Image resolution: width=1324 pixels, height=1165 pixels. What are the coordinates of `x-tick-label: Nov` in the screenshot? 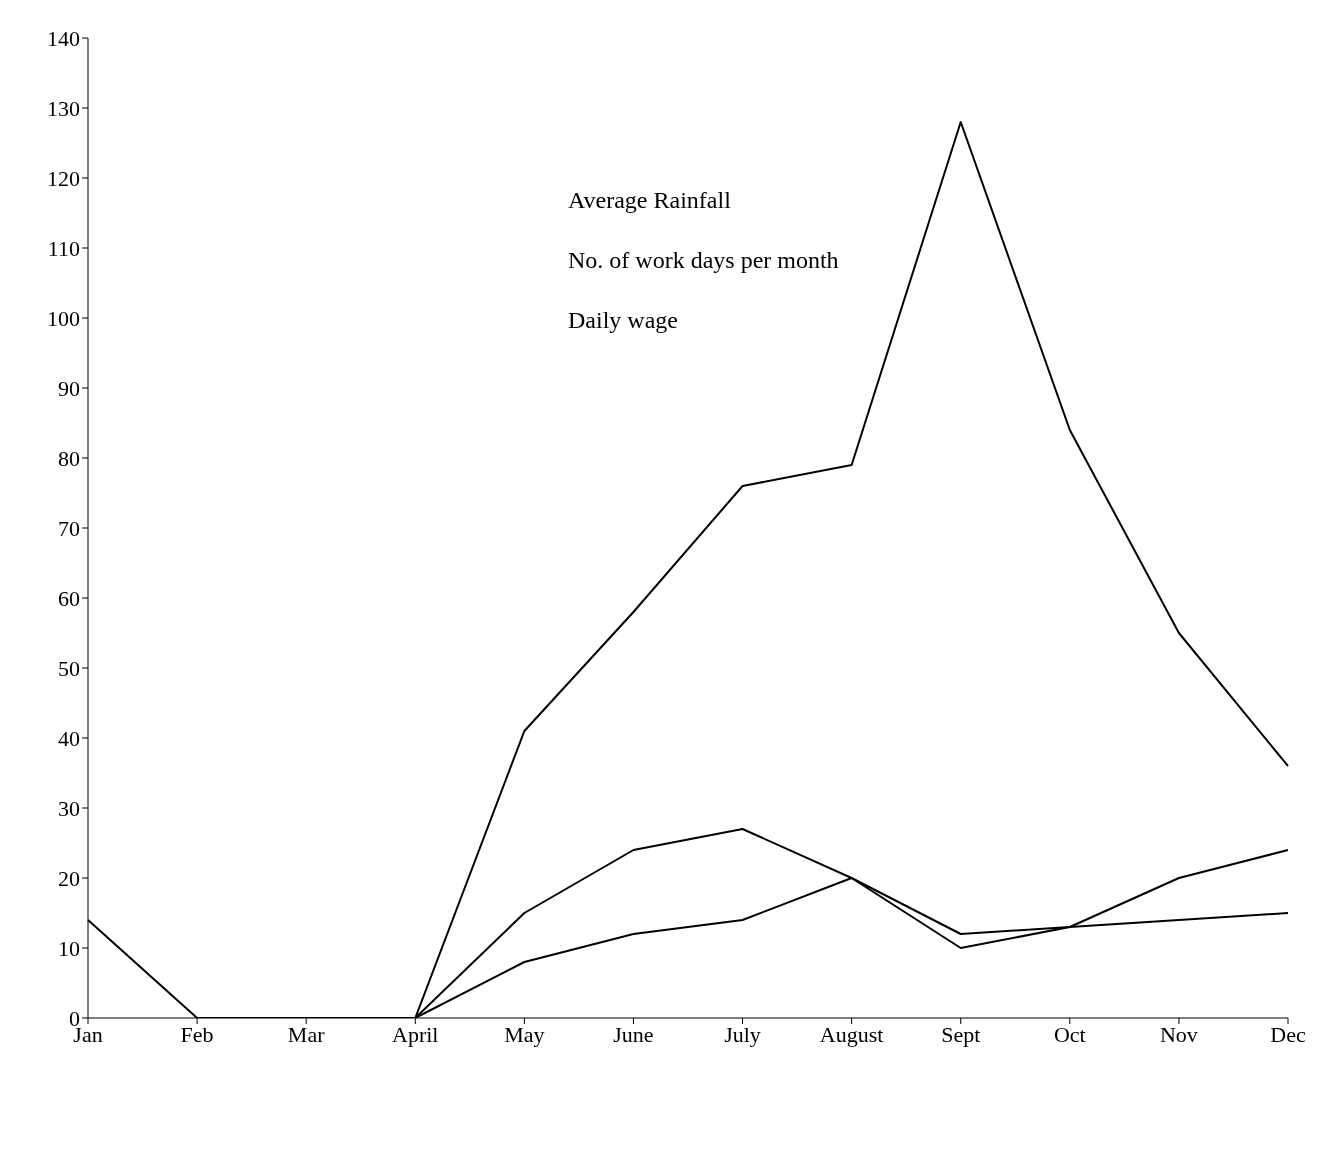 It's located at (1178, 1034).